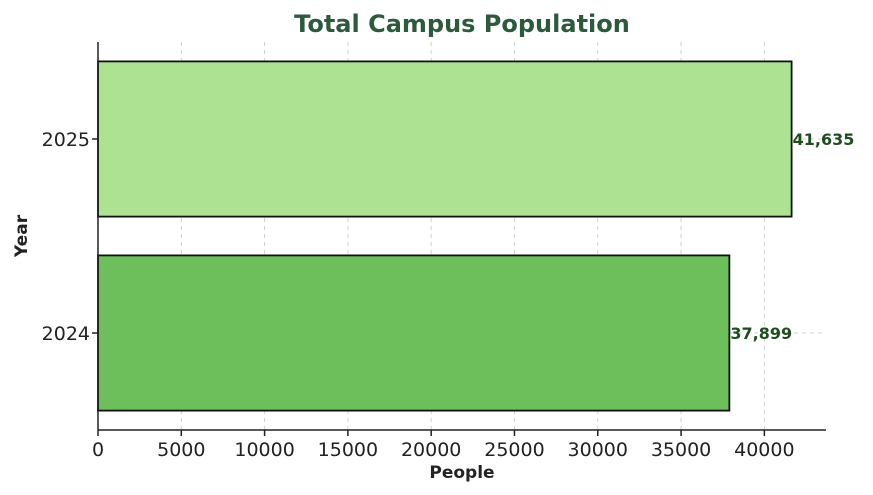  Describe the element at coordinates (792, 236) in the screenshot. I see `data-labels: 37,899 41,635` at that location.